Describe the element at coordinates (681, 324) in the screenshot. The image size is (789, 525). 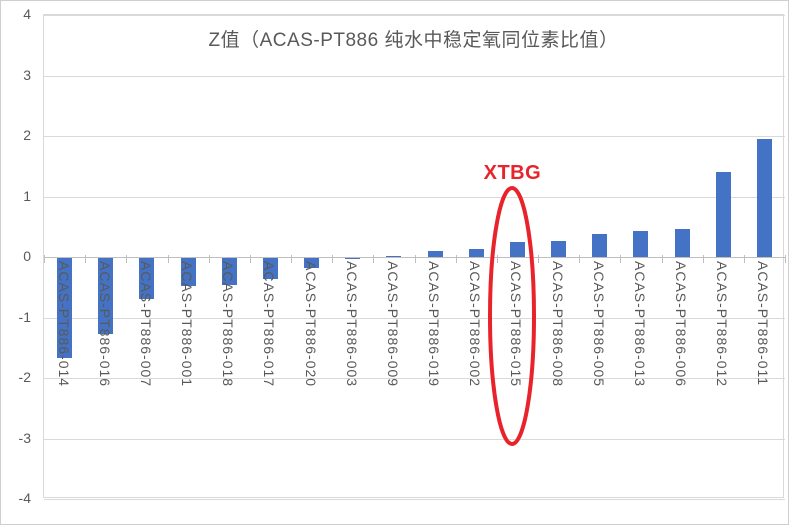
I see `x-axis-category-label: ACAS-PT886-006` at that location.